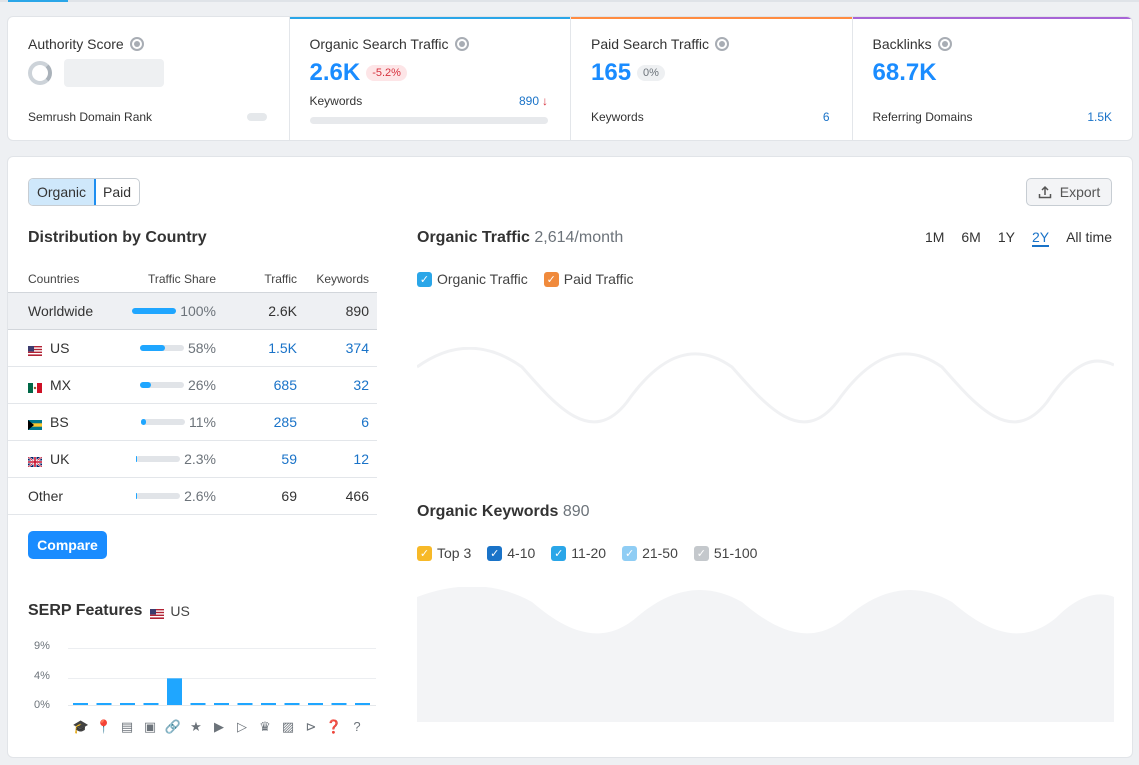 Image resolution: width=1139 pixels, height=765 pixels. Describe the element at coordinates (192, 311) in the screenshot. I see `table-row: Worldwide 100% 2.6K 890` at that location.